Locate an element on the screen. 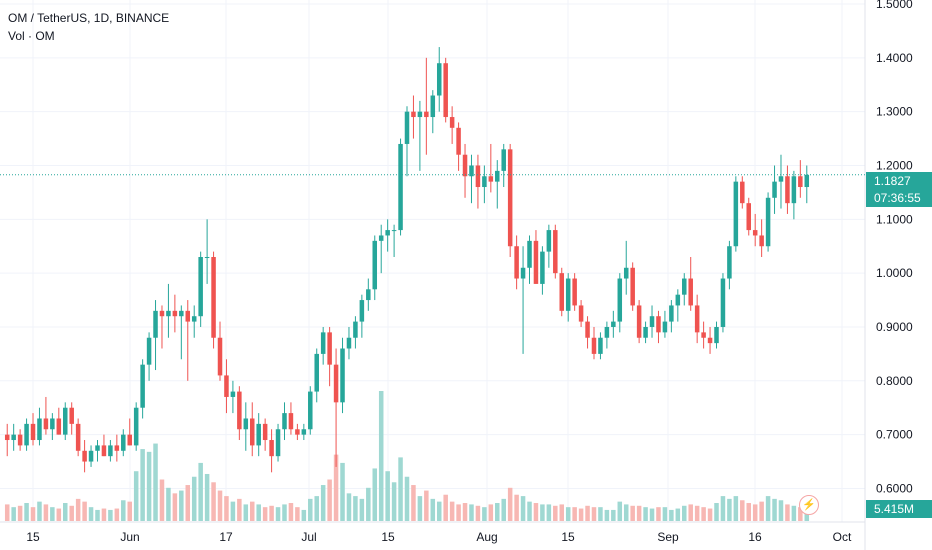 The height and width of the screenshot is (550, 932). lightning-bolt-icon: ⚡ is located at coordinates (809, 505).